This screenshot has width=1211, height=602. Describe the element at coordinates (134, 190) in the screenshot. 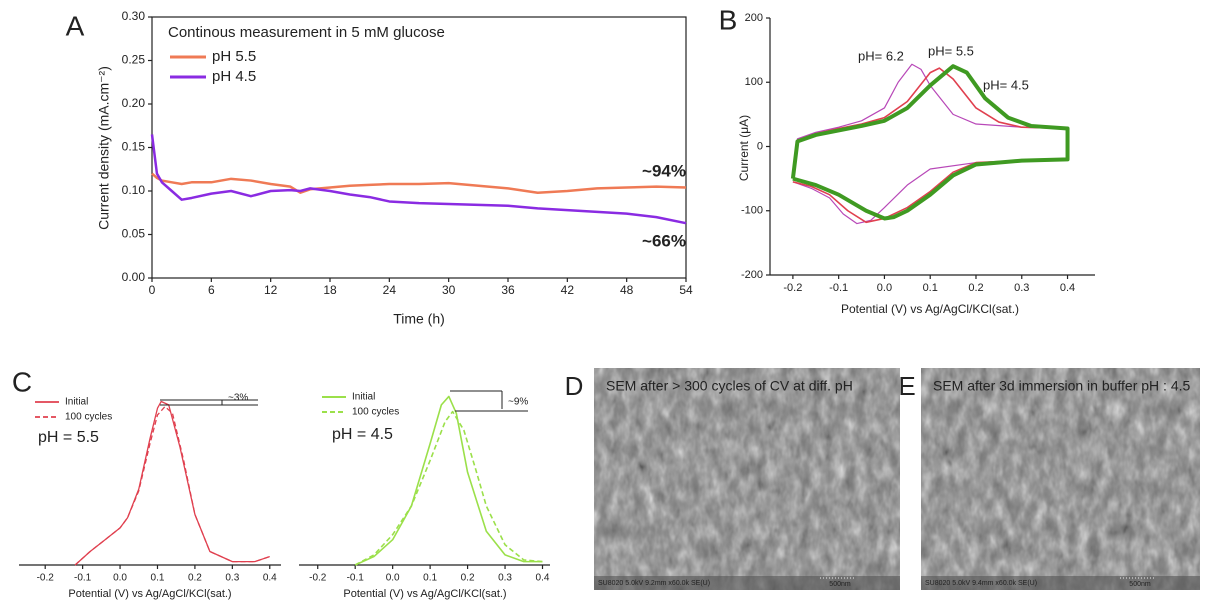

I see `y-tick-label: 0.10` at that location.